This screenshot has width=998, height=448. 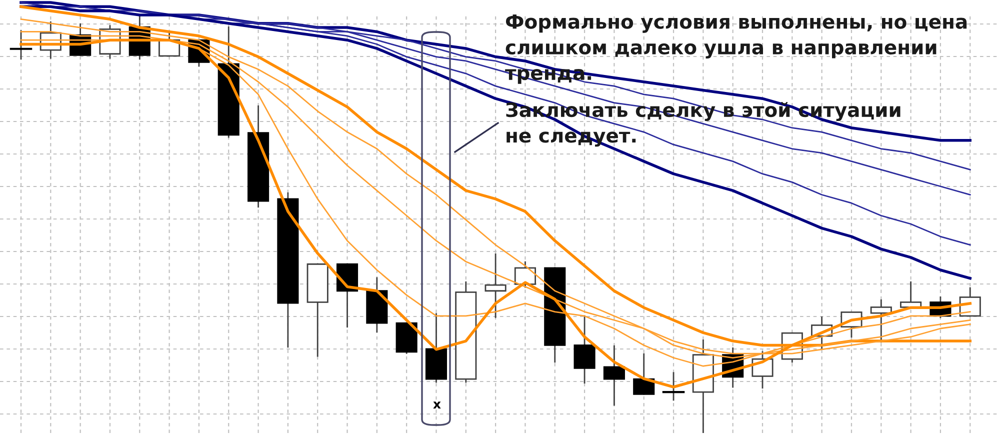 What do you see at coordinates (437, 405) in the screenshot?
I see `annotation: x` at bounding box center [437, 405].